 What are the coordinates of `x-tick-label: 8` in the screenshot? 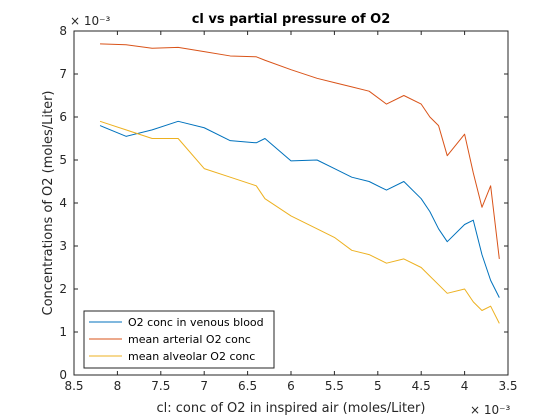 It's located at (118, 386).